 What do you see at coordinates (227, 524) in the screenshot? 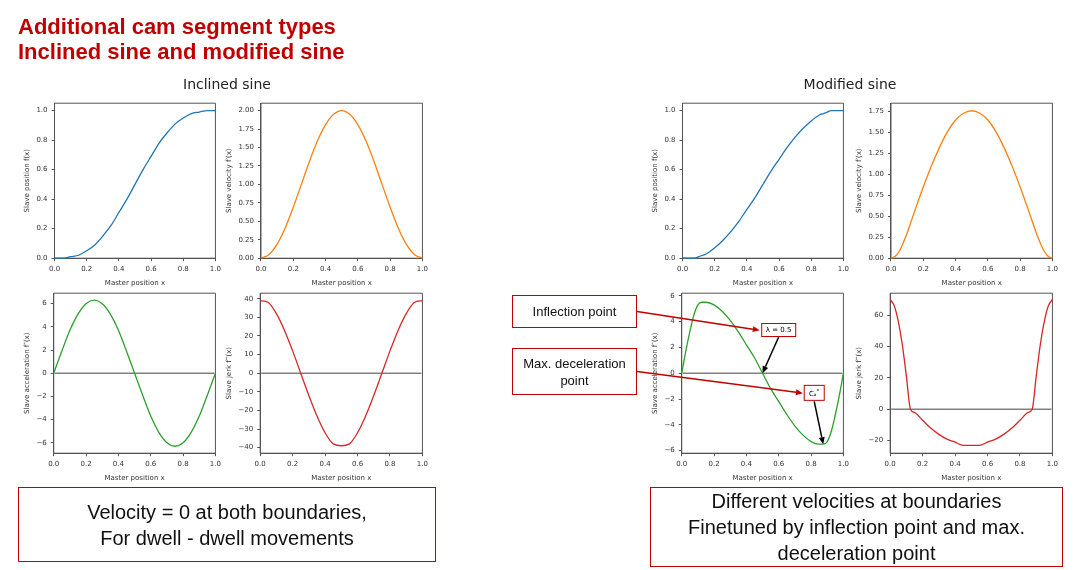
I see `text: Velocity = 0 at both boundaries, For dwell - dwell movements` at bounding box center [227, 524].